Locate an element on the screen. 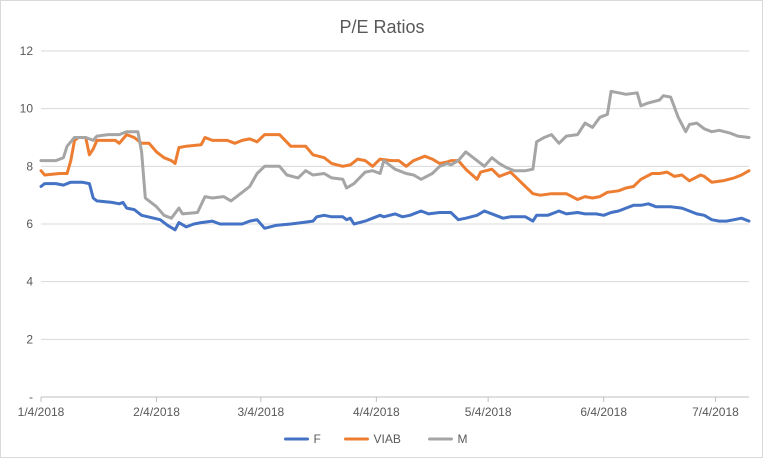 This screenshot has height=459, width=763. y-tick-label: 12 is located at coordinates (27, 51).